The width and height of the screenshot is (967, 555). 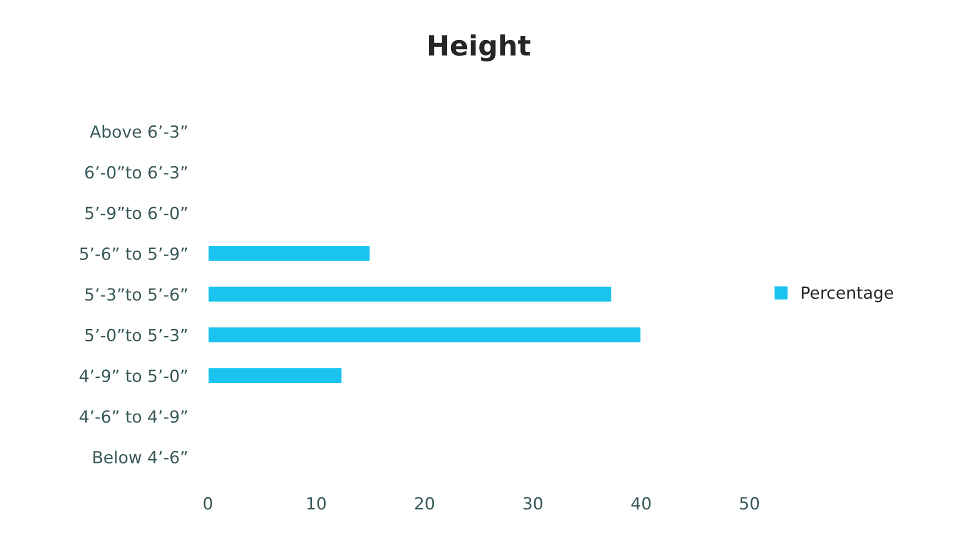 I want to click on x-tick-label: 40, so click(x=641, y=503).